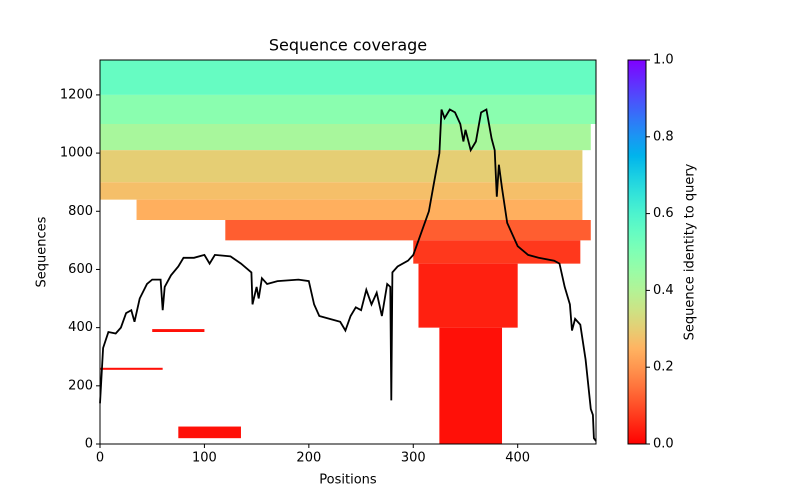  I want to click on x-axis-label: Positions, so click(348, 480).